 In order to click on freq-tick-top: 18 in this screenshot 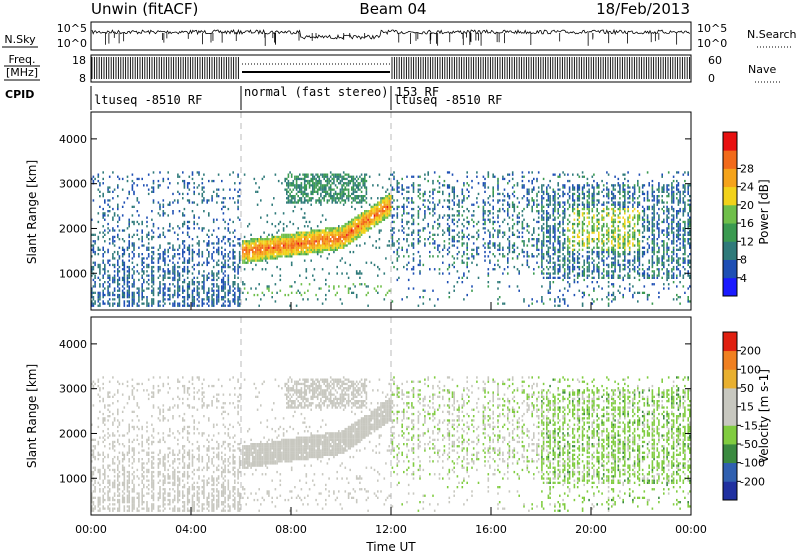, I will do `click(79, 60)`.